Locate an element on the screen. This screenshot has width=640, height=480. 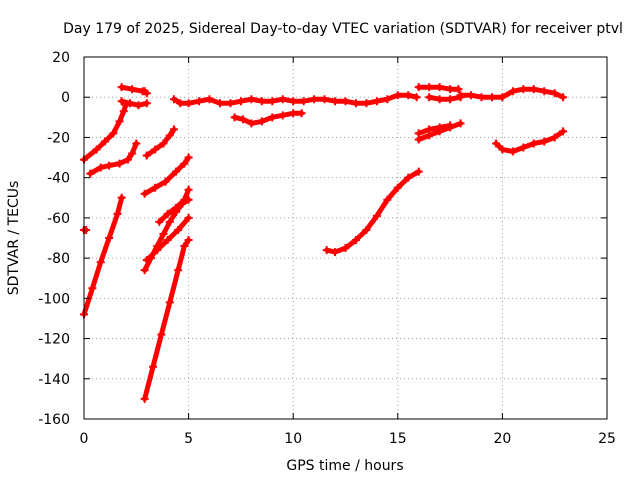
x-tick-label: 5 is located at coordinates (188, 439).